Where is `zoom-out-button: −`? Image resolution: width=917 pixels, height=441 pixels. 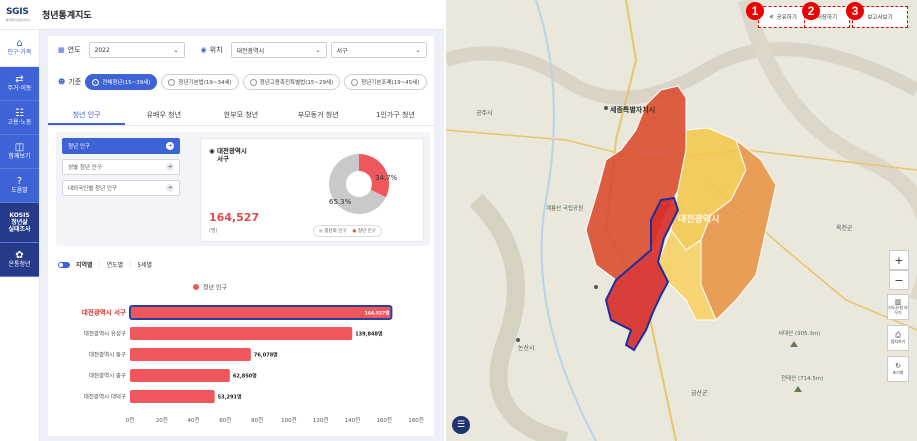
zoom-out-button: − is located at coordinates (899, 280).